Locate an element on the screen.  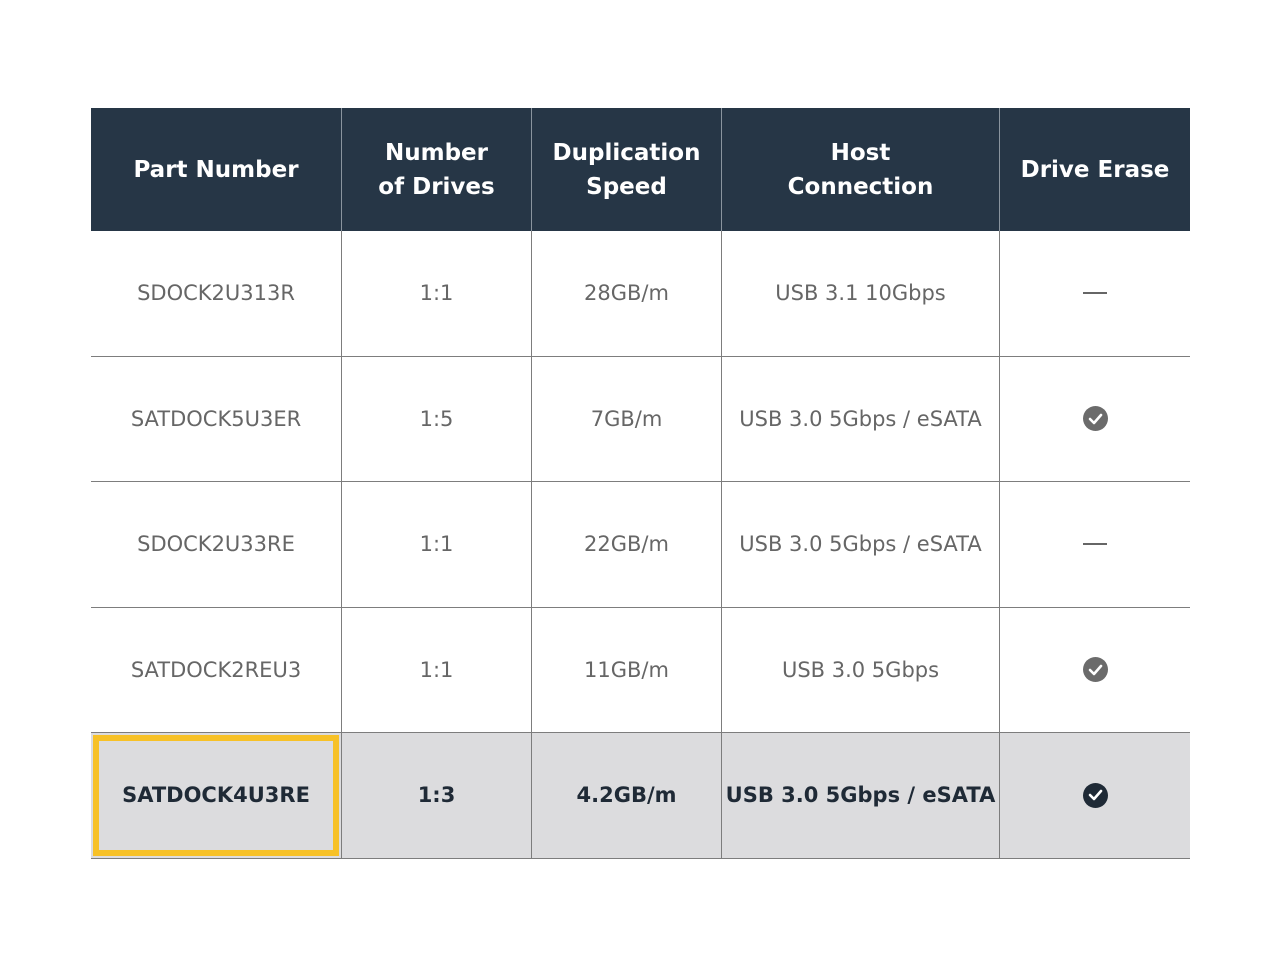
header-drive-erase: Drive Erase is located at coordinates (1094, 169).